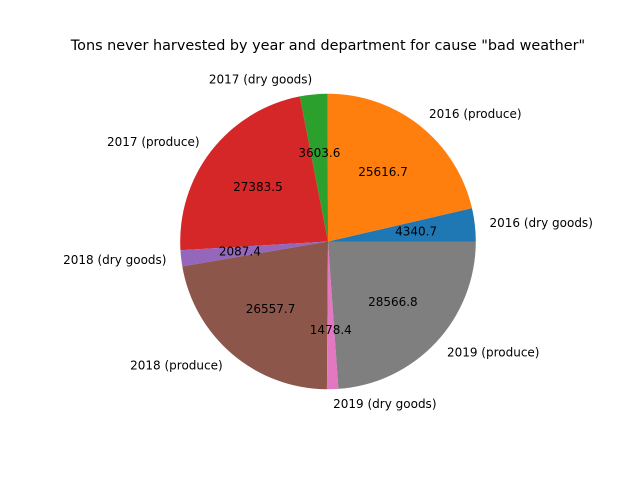  I want to click on slice-value-2016-dry-goods: 4340.7, so click(416, 231).